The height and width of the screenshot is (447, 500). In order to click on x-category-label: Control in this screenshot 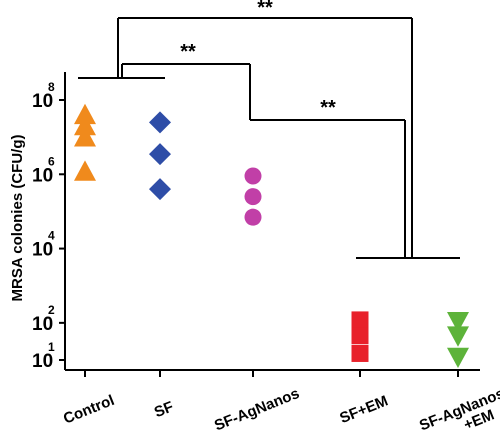, I will do `click(89, 410)`.